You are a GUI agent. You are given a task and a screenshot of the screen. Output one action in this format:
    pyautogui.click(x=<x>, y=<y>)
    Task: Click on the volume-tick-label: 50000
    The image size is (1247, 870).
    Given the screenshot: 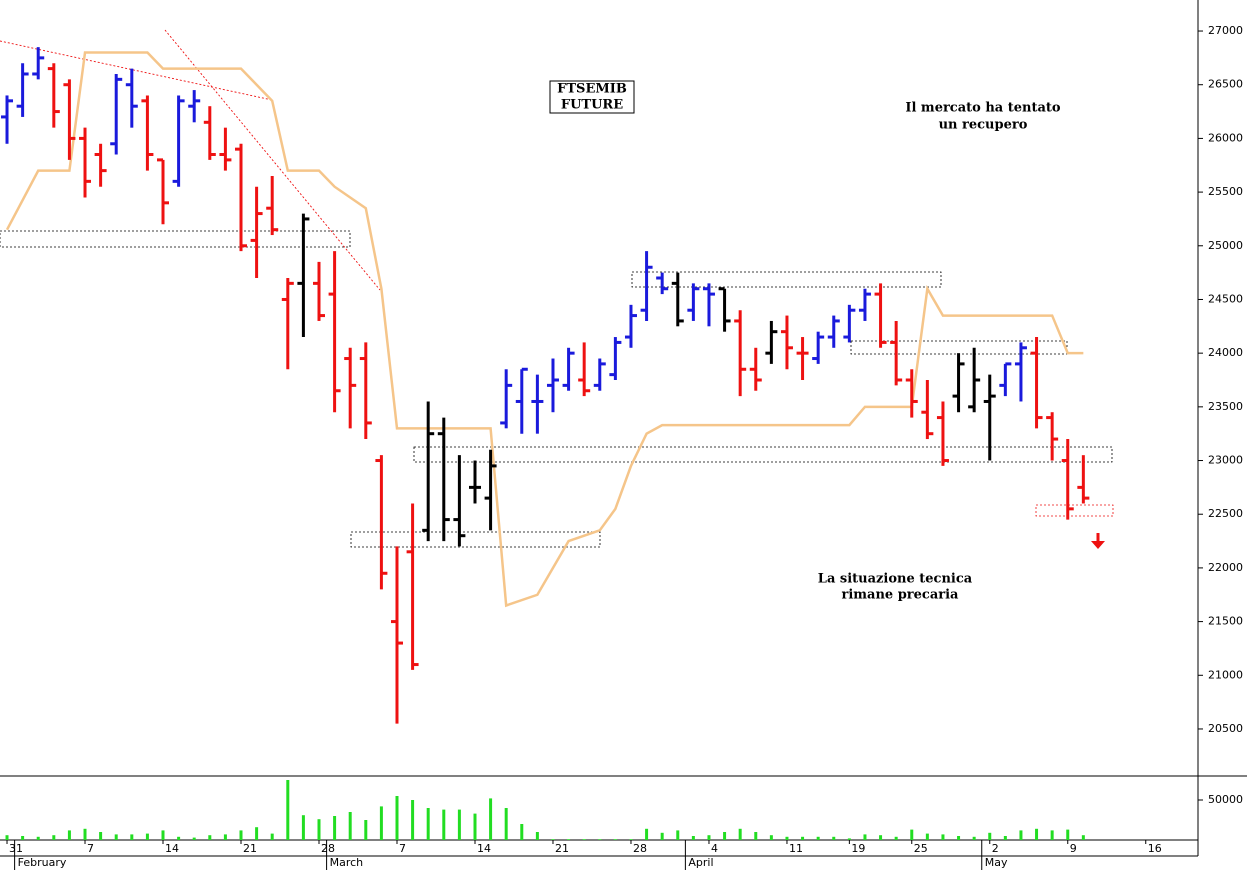 What is the action you would take?
    pyautogui.click(x=1225, y=799)
    